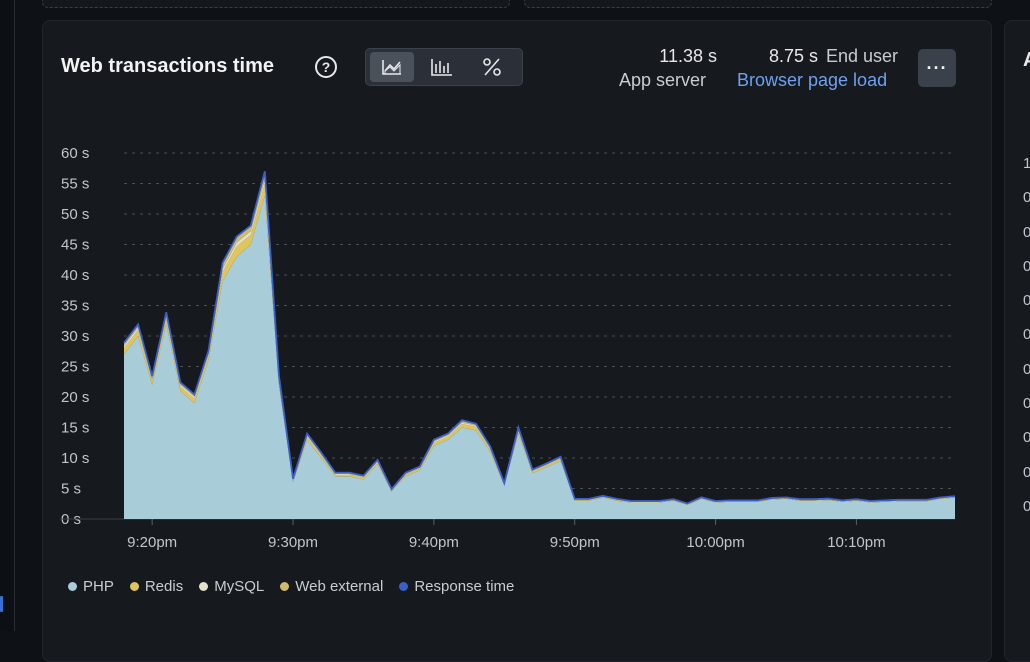  I want to click on legend-label: Response time, so click(464, 586).